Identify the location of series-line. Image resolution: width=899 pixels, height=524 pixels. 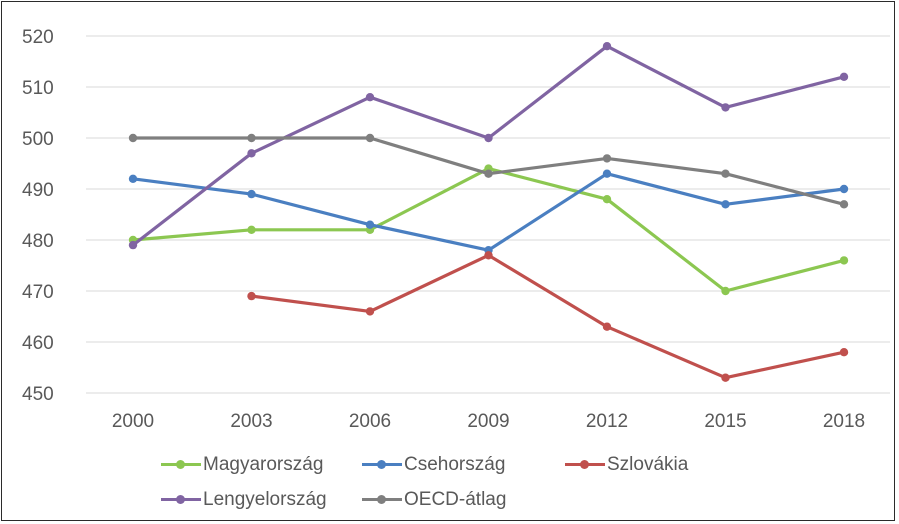
(488, 212).